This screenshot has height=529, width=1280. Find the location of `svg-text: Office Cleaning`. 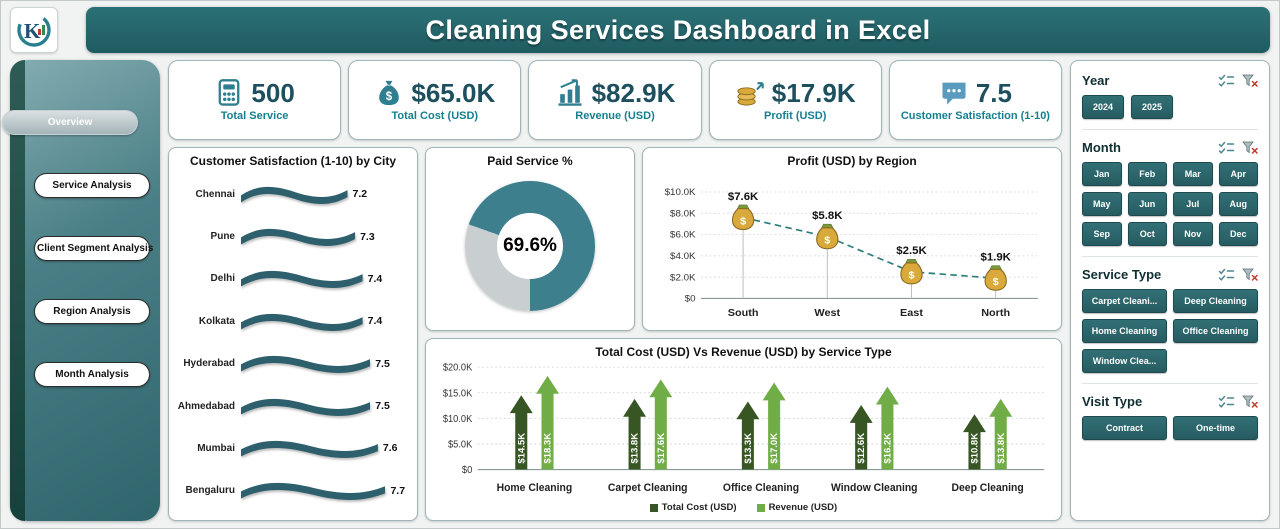

svg-text: Office Cleaning is located at coordinates (761, 487).